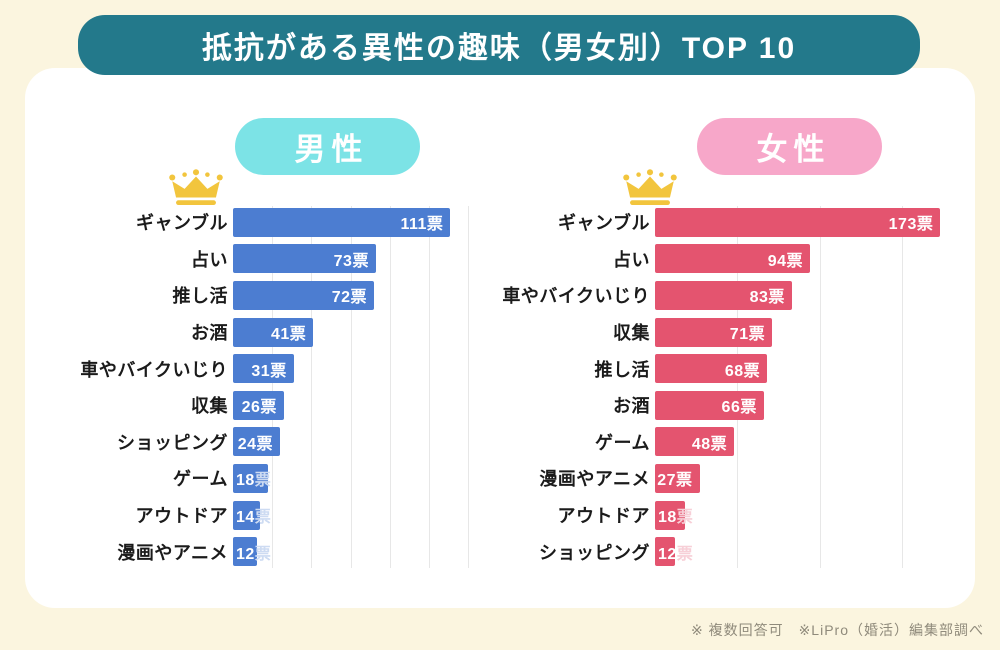  What do you see at coordinates (603, 516) in the screenshot?
I see `category-label: アウトドア` at bounding box center [603, 516].